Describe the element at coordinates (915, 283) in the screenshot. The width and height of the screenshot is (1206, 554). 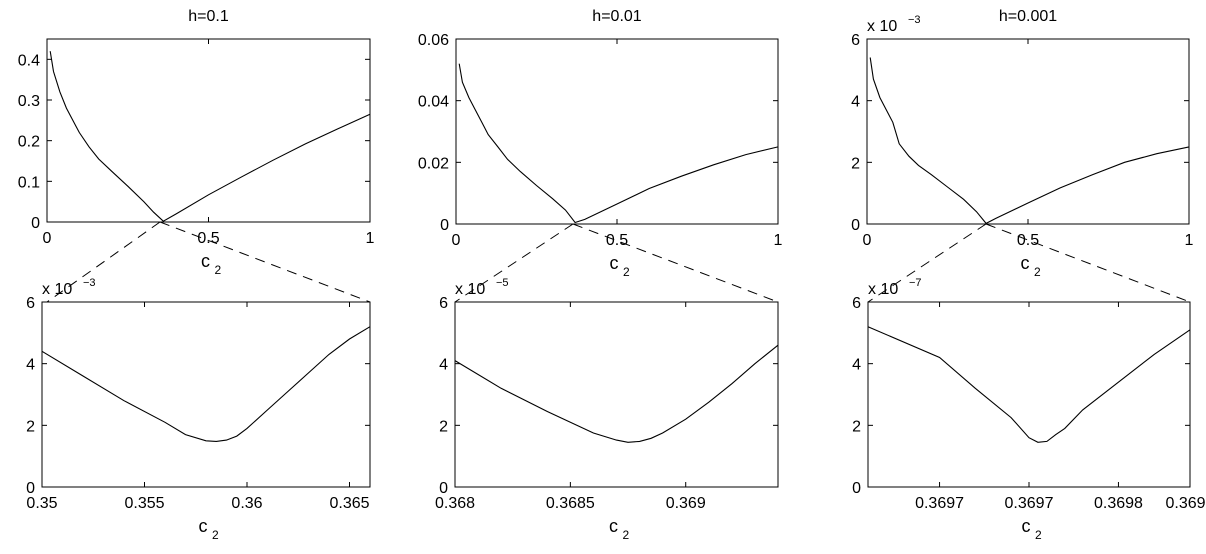
I see `y-multiplier-exponent: −7` at that location.